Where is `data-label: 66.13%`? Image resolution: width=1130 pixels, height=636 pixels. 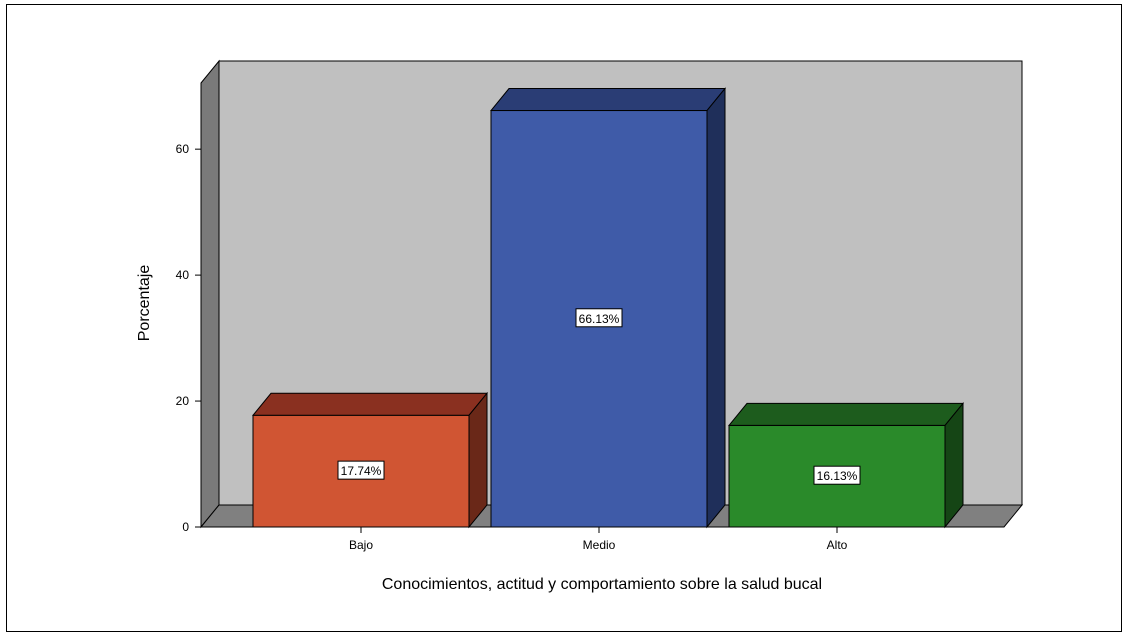 data-label: 66.13% is located at coordinates (599, 319).